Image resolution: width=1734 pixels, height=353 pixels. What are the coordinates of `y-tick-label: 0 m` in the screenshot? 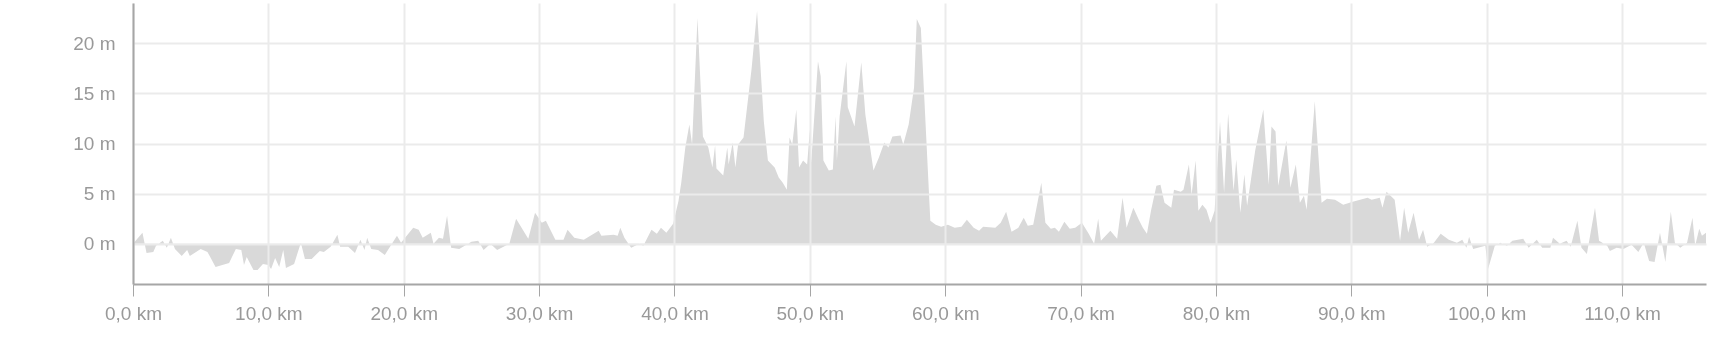 It's located at (99, 244).